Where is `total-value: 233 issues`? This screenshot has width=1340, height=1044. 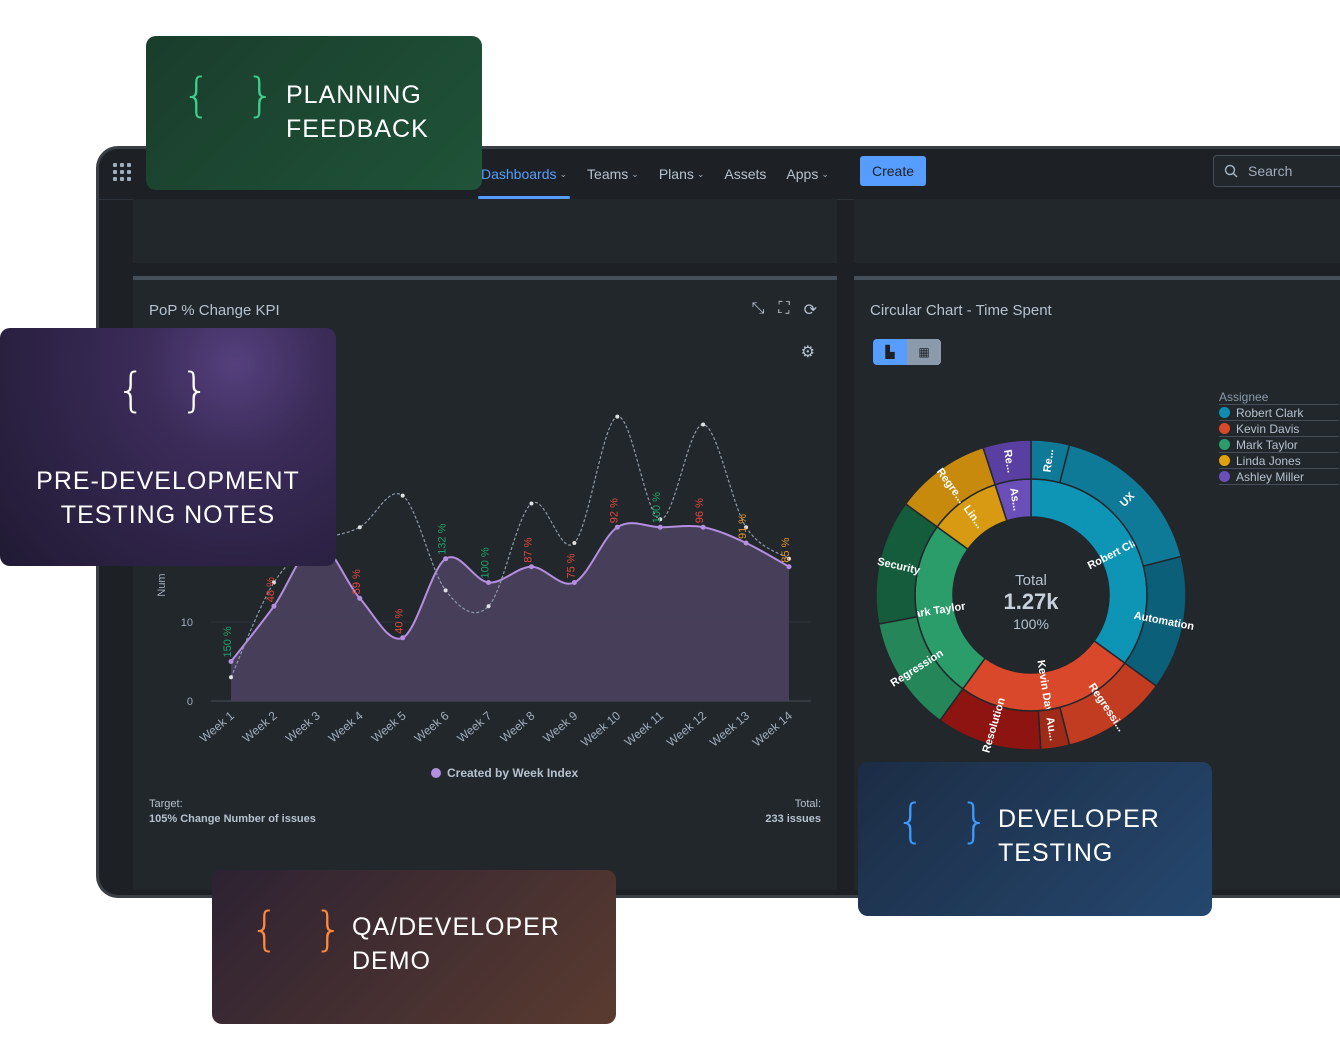 total-value: 233 issues is located at coordinates (793, 819).